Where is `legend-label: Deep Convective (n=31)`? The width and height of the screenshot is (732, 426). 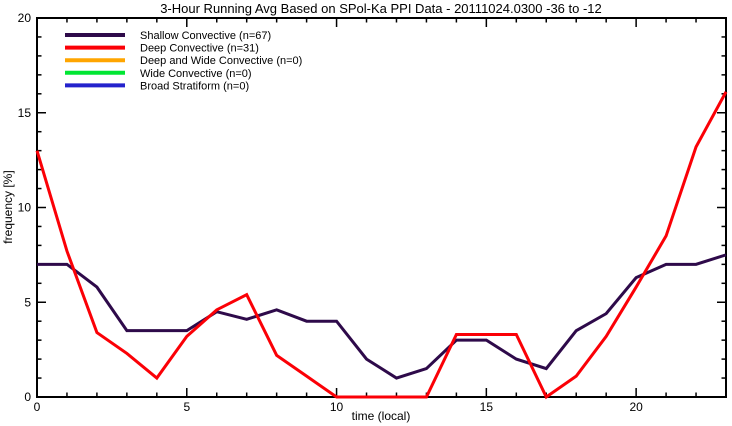
legend-label: Deep Convective (n=31) is located at coordinates (199, 49).